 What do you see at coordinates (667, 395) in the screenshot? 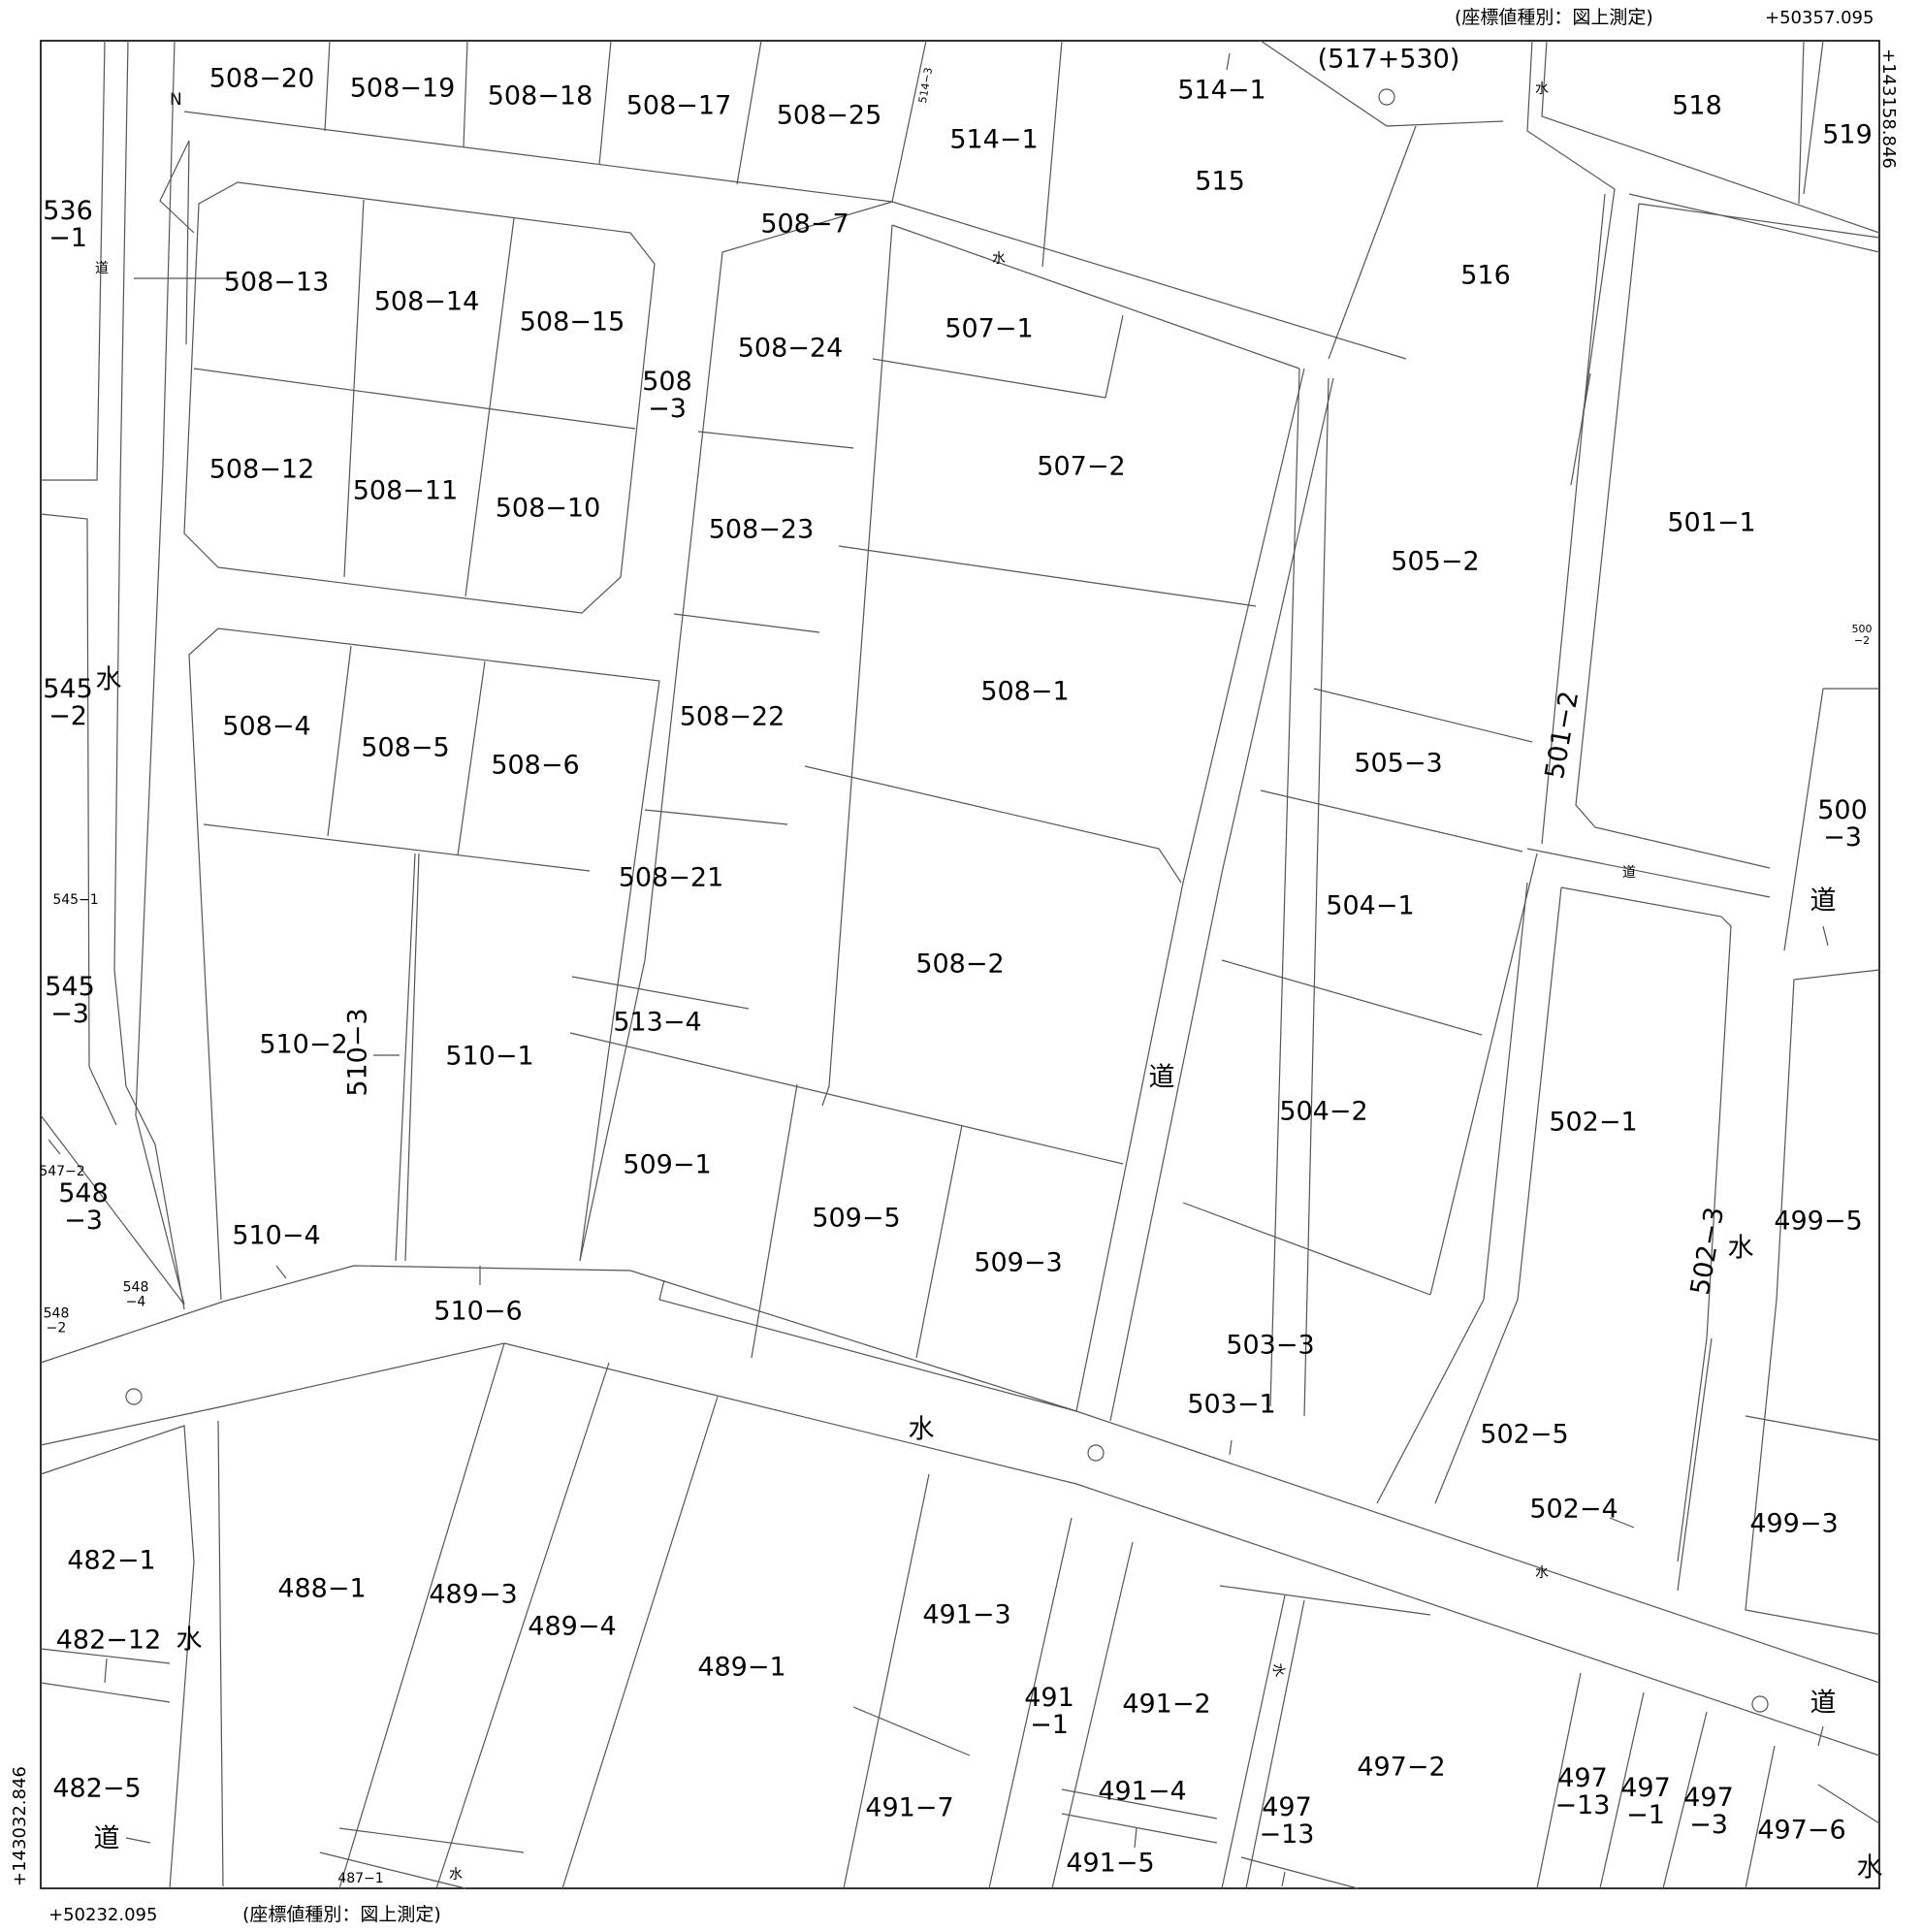
I see `parcel-label-p-508-3: 508 −3` at bounding box center [667, 395].